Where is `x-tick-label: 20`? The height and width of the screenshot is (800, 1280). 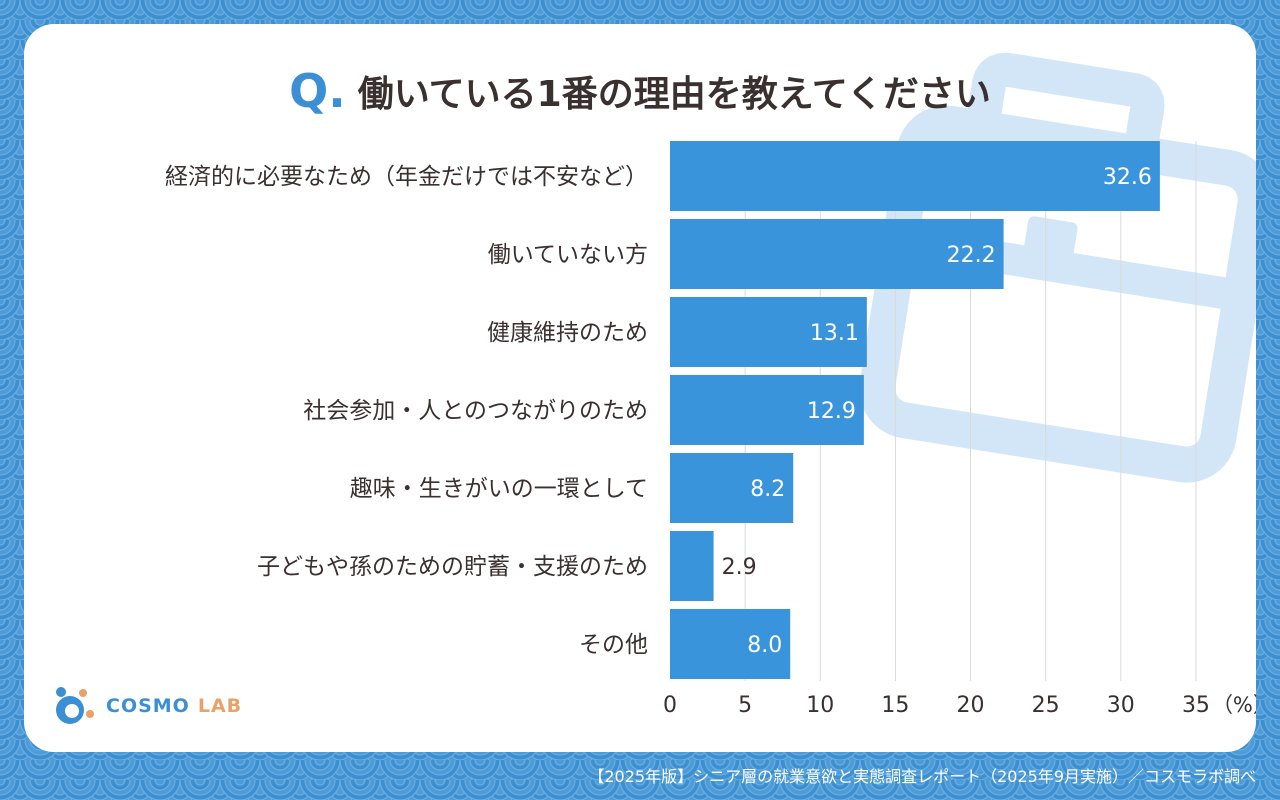 x-tick-label: 20 is located at coordinates (971, 705).